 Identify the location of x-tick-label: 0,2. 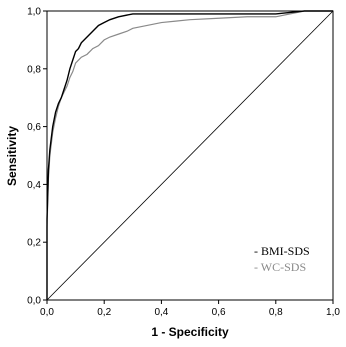
(104, 312).